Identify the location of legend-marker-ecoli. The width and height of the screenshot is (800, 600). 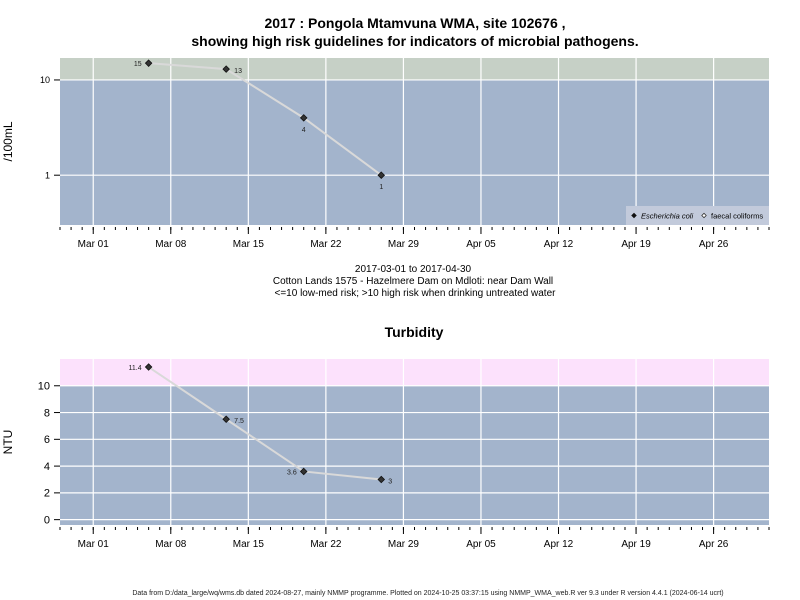
(634, 215).